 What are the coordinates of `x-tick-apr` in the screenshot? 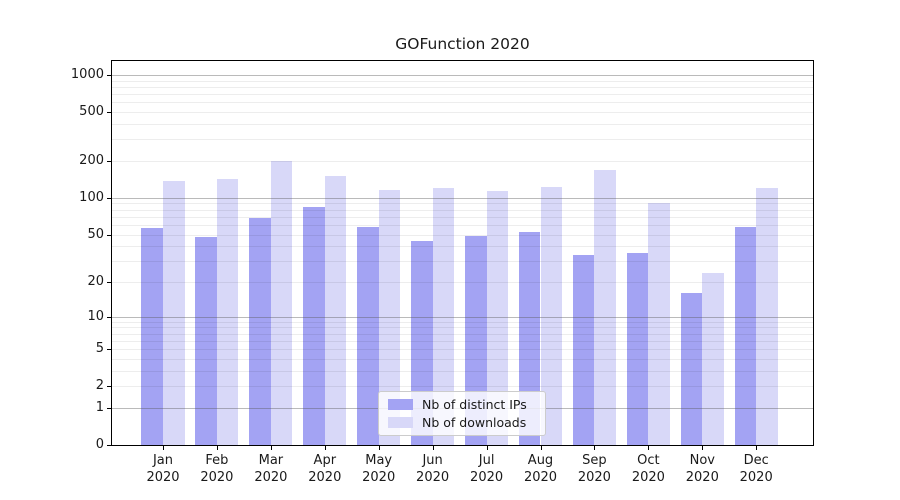 It's located at (325, 448).